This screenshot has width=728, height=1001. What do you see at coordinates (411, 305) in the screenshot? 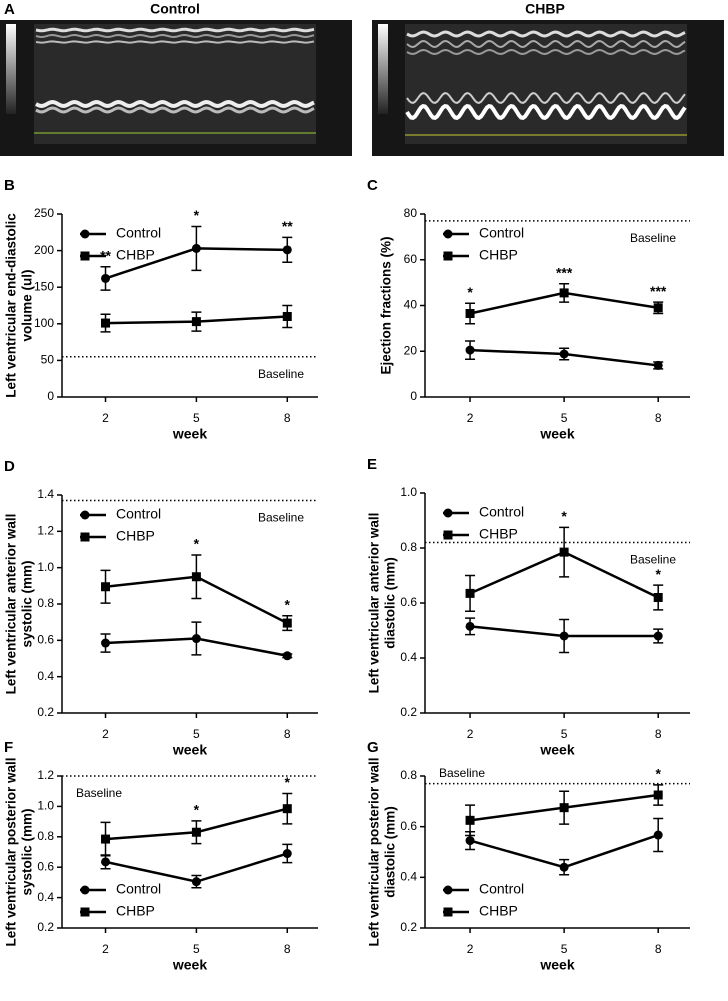
I see `y-tick-label: 40` at bounding box center [411, 305].